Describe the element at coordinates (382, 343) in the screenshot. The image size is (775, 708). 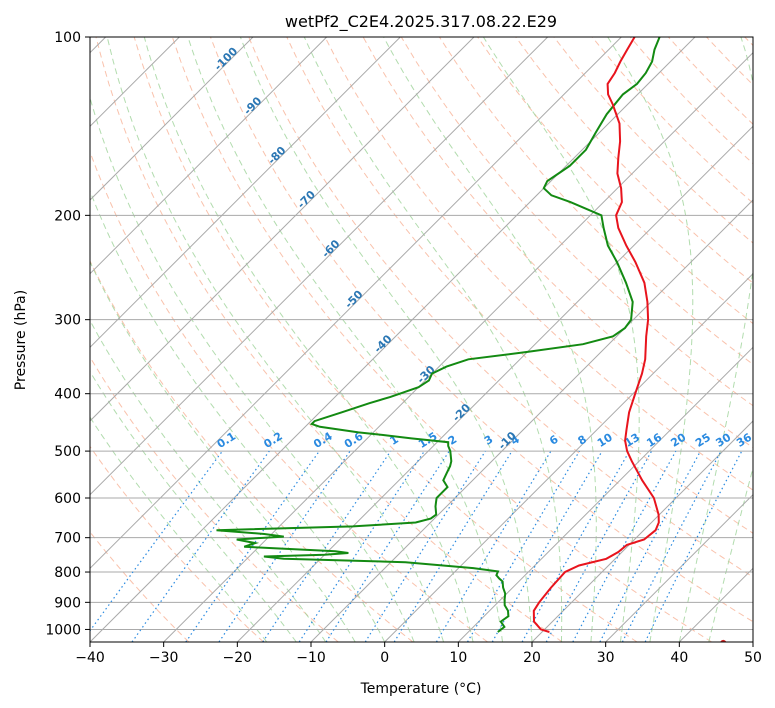
I see `isotherm-label: -40` at that location.